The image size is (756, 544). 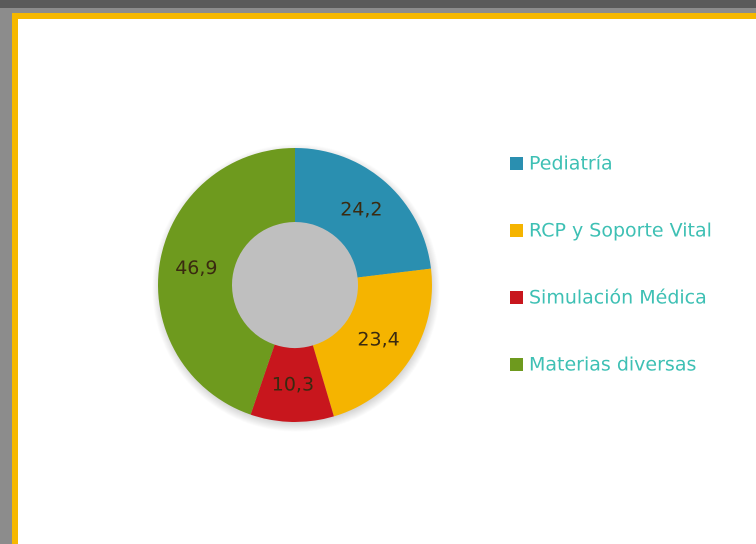 What do you see at coordinates (612, 365) in the screenshot?
I see `legend-label: Materias diversas` at bounding box center [612, 365].